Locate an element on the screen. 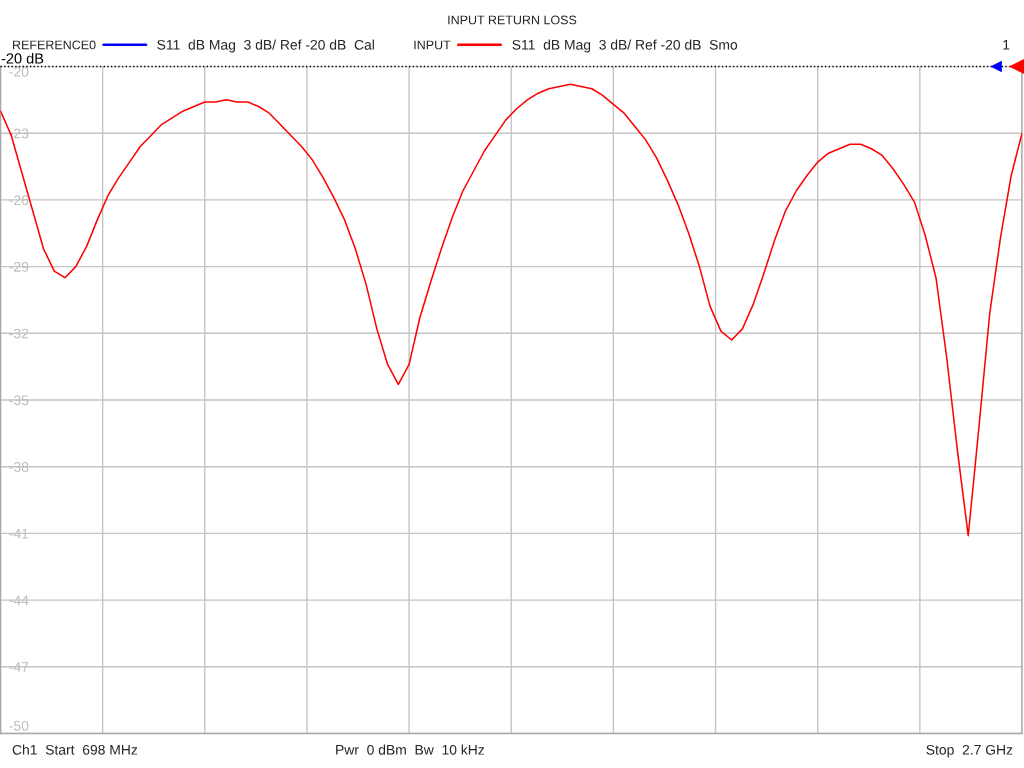 This screenshot has width=1024, height=768. chart-title: INPUT RETURN LOSS is located at coordinates (512, 20).